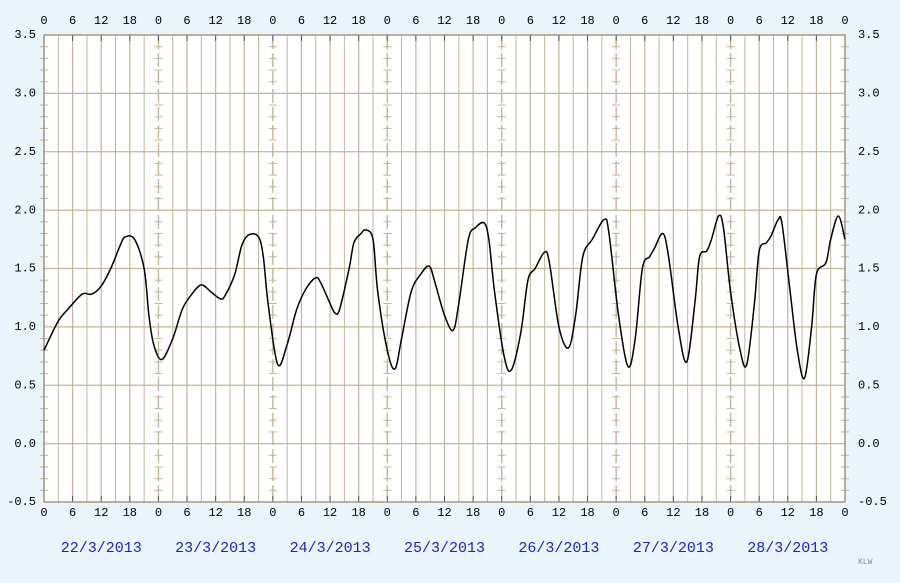  Describe the element at coordinates (25, 152) in the screenshot. I see `y-tick-label: 2.5` at that location.